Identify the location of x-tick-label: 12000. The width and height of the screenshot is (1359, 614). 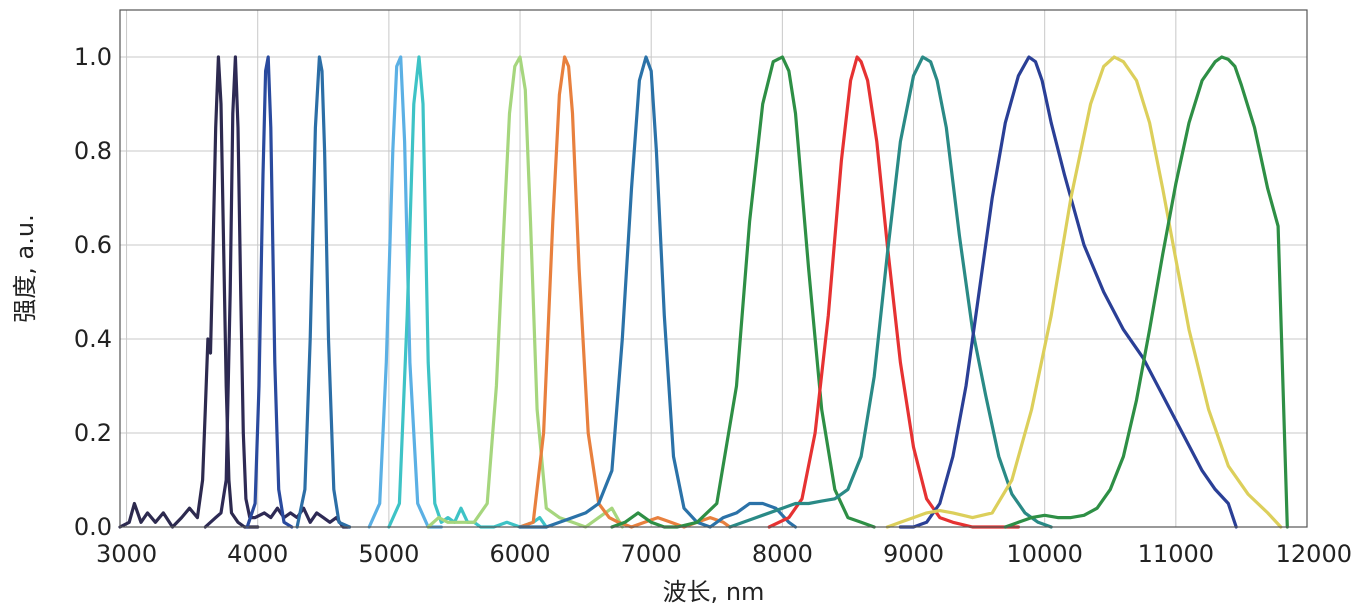
(1314, 554).